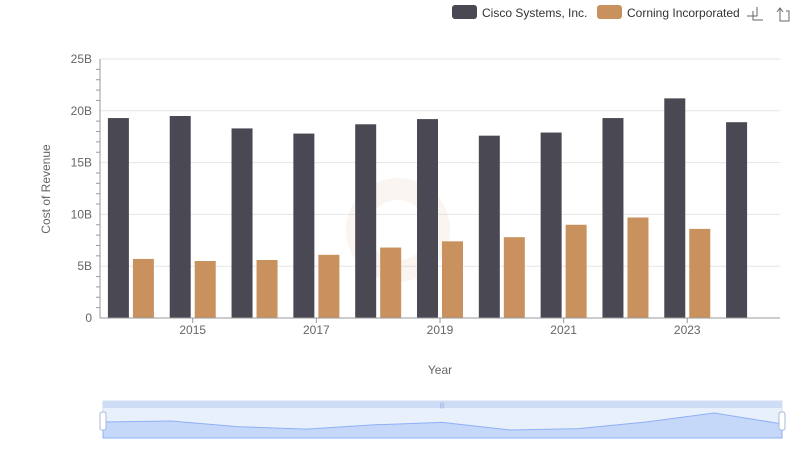  I want to click on bar-corning-2016, so click(267, 288).